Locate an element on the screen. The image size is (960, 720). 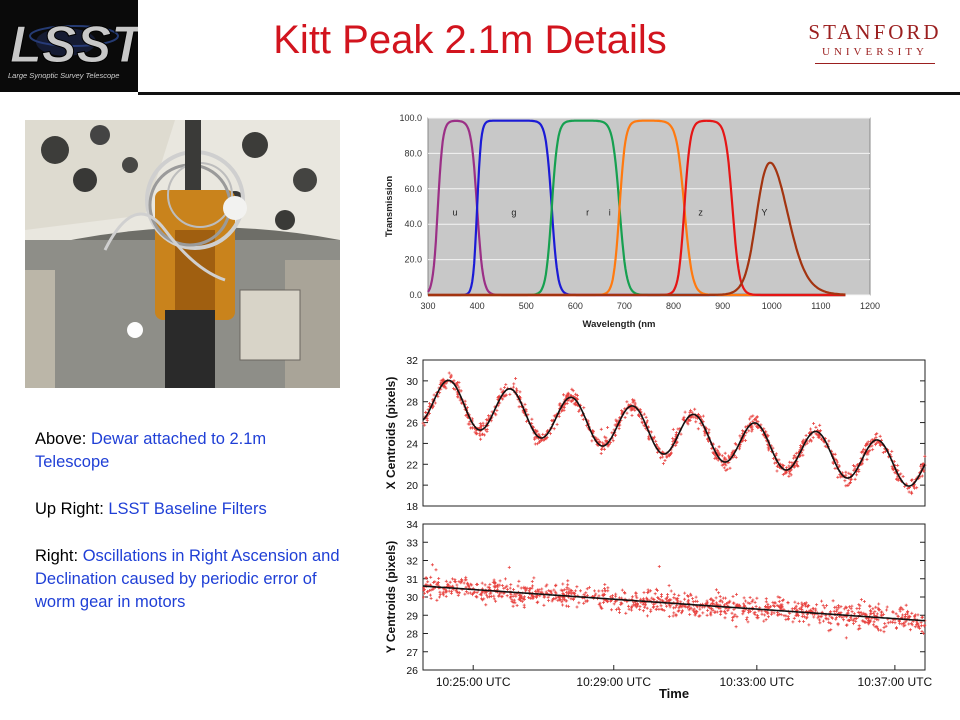
x-tick-label: 10:29:00 UTC is located at coordinates (613, 682).